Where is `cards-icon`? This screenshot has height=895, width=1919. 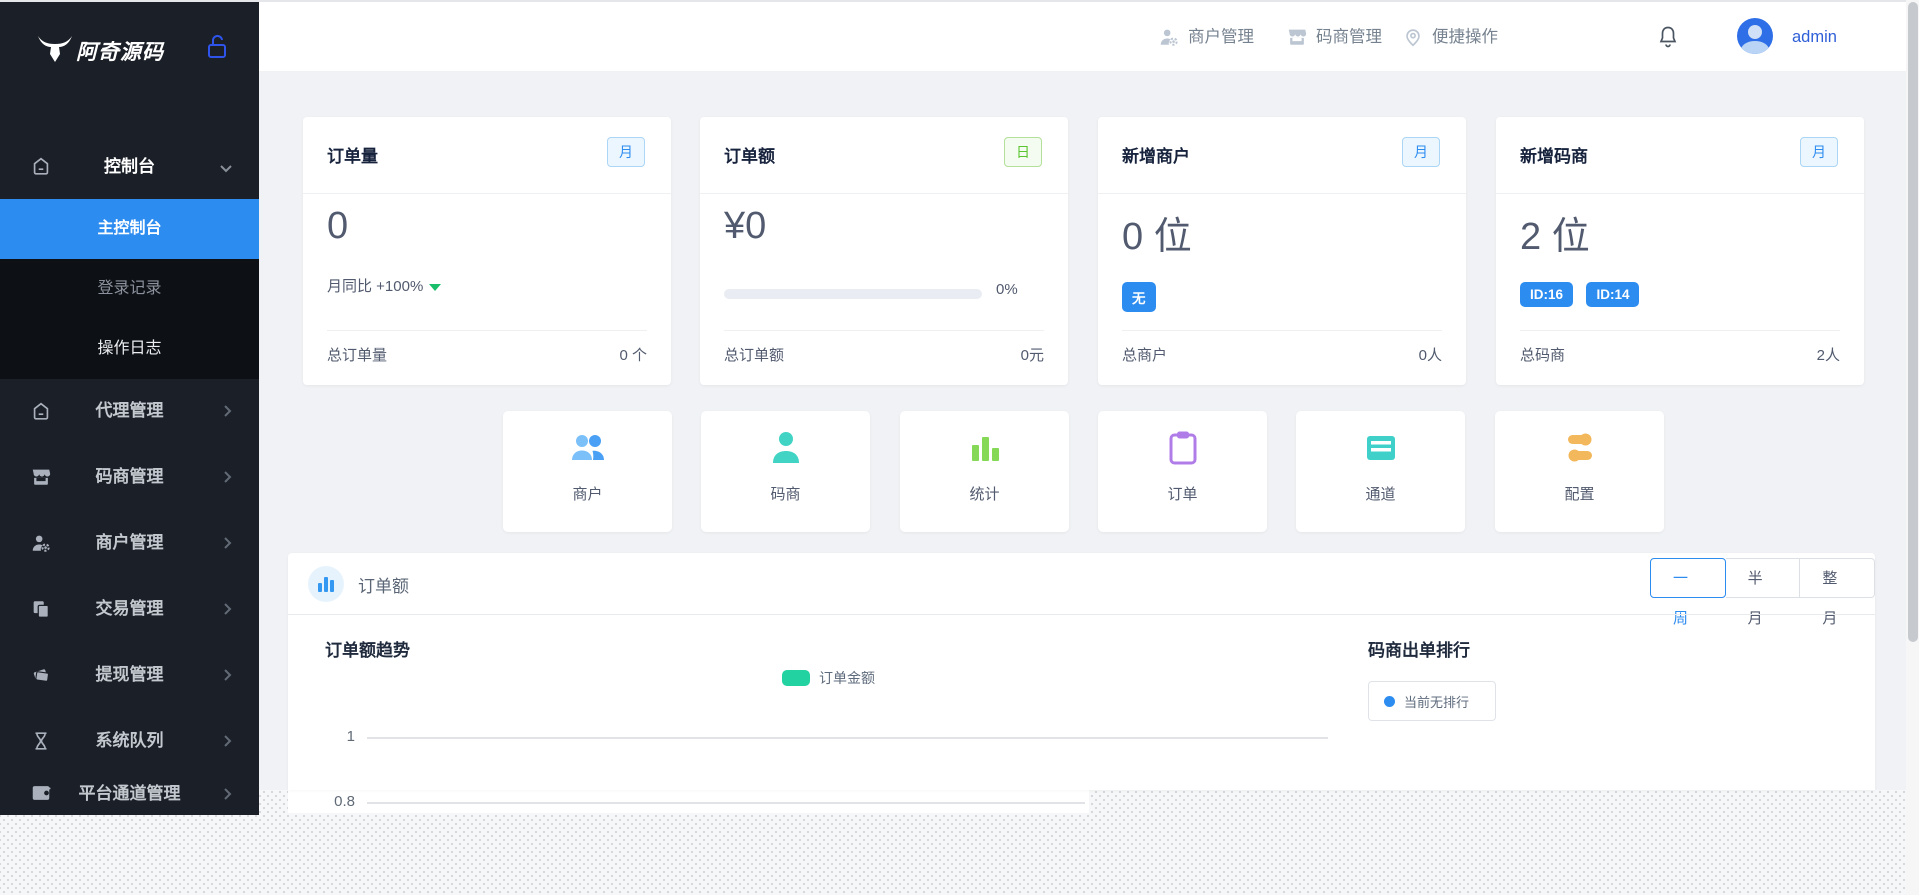
cards-icon is located at coordinates (41, 677).